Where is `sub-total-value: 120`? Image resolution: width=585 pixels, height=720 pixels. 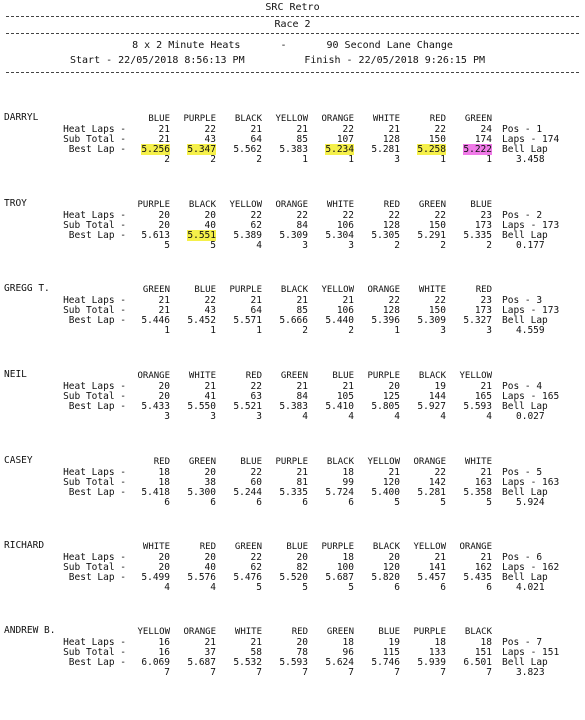 sub-total-value: 120 is located at coordinates (391, 567).